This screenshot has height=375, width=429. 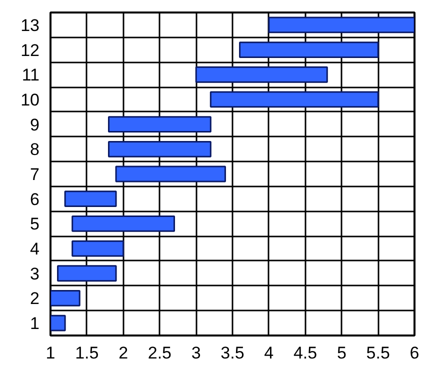 What do you see at coordinates (35, 124) in the screenshot?
I see `y-tick-label: 9` at bounding box center [35, 124].